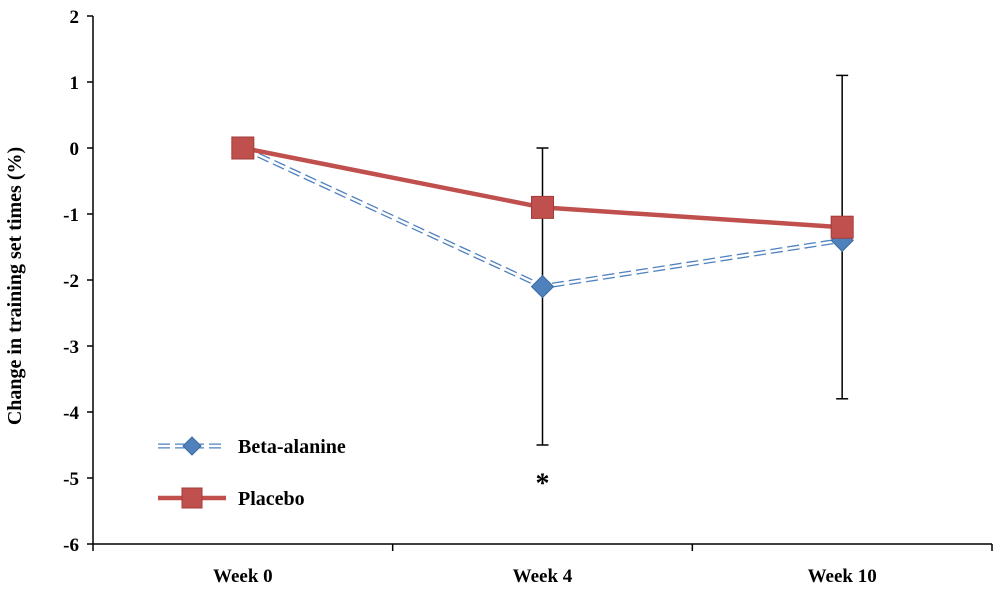 The height and width of the screenshot is (589, 1000). I want to click on y-tick-label: -3, so click(71, 347).